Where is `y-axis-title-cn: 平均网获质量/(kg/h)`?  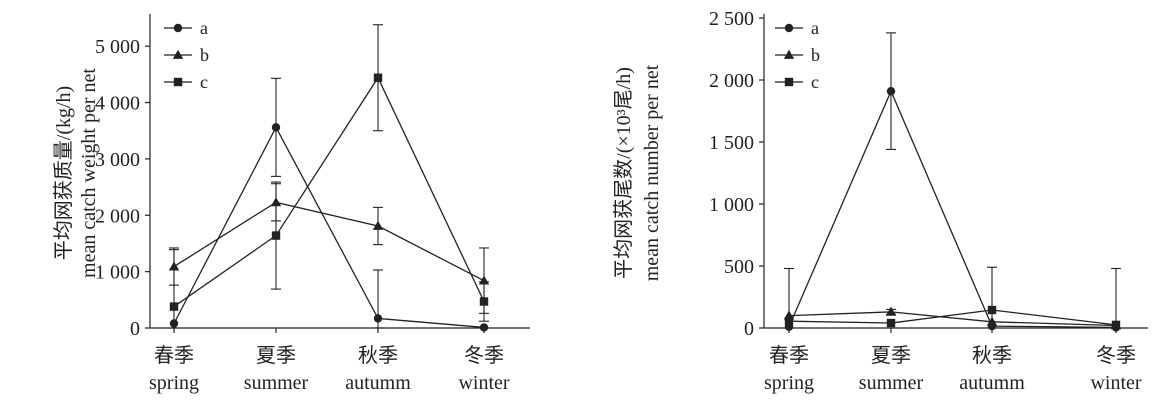 y-axis-title-cn: 平均网获质量/(kg/h) is located at coordinates (63, 173).